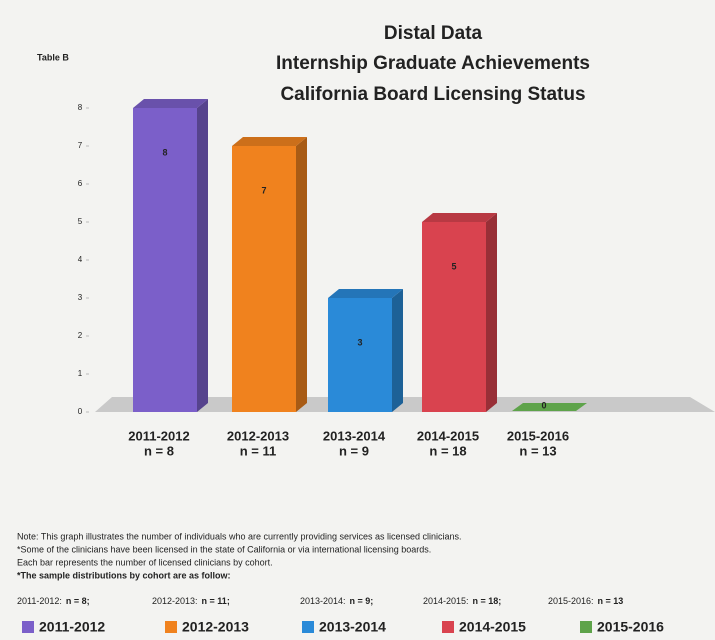 Image resolution: width=715 pixels, height=640 pixels. What do you see at coordinates (80, 145) in the screenshot?
I see `y-tick-label: 7` at bounding box center [80, 145].